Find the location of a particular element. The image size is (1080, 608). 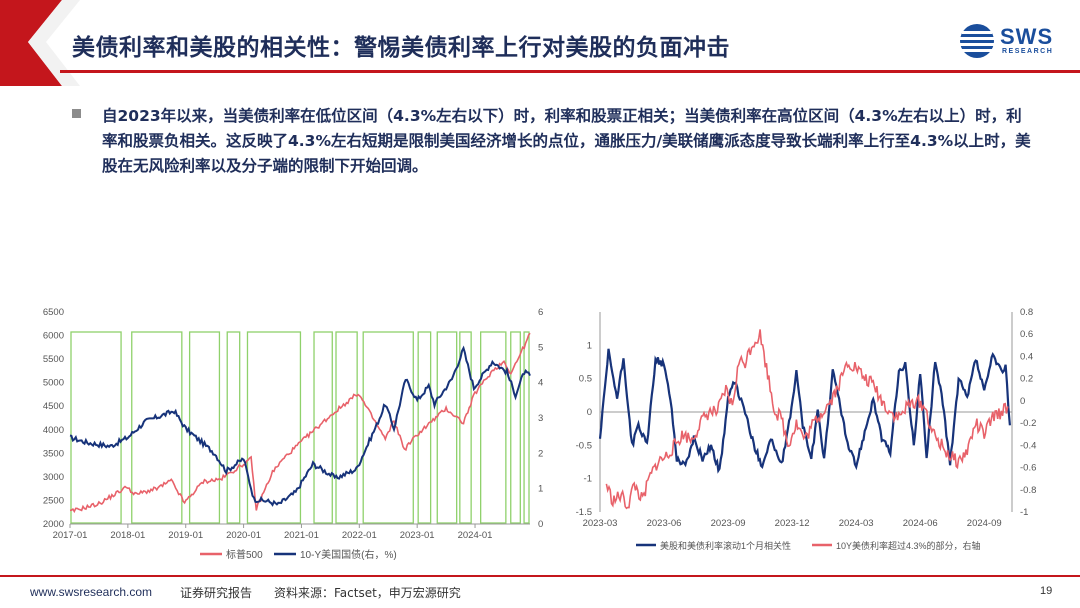

x-tick-label: 2021-01 is located at coordinates (301, 535).